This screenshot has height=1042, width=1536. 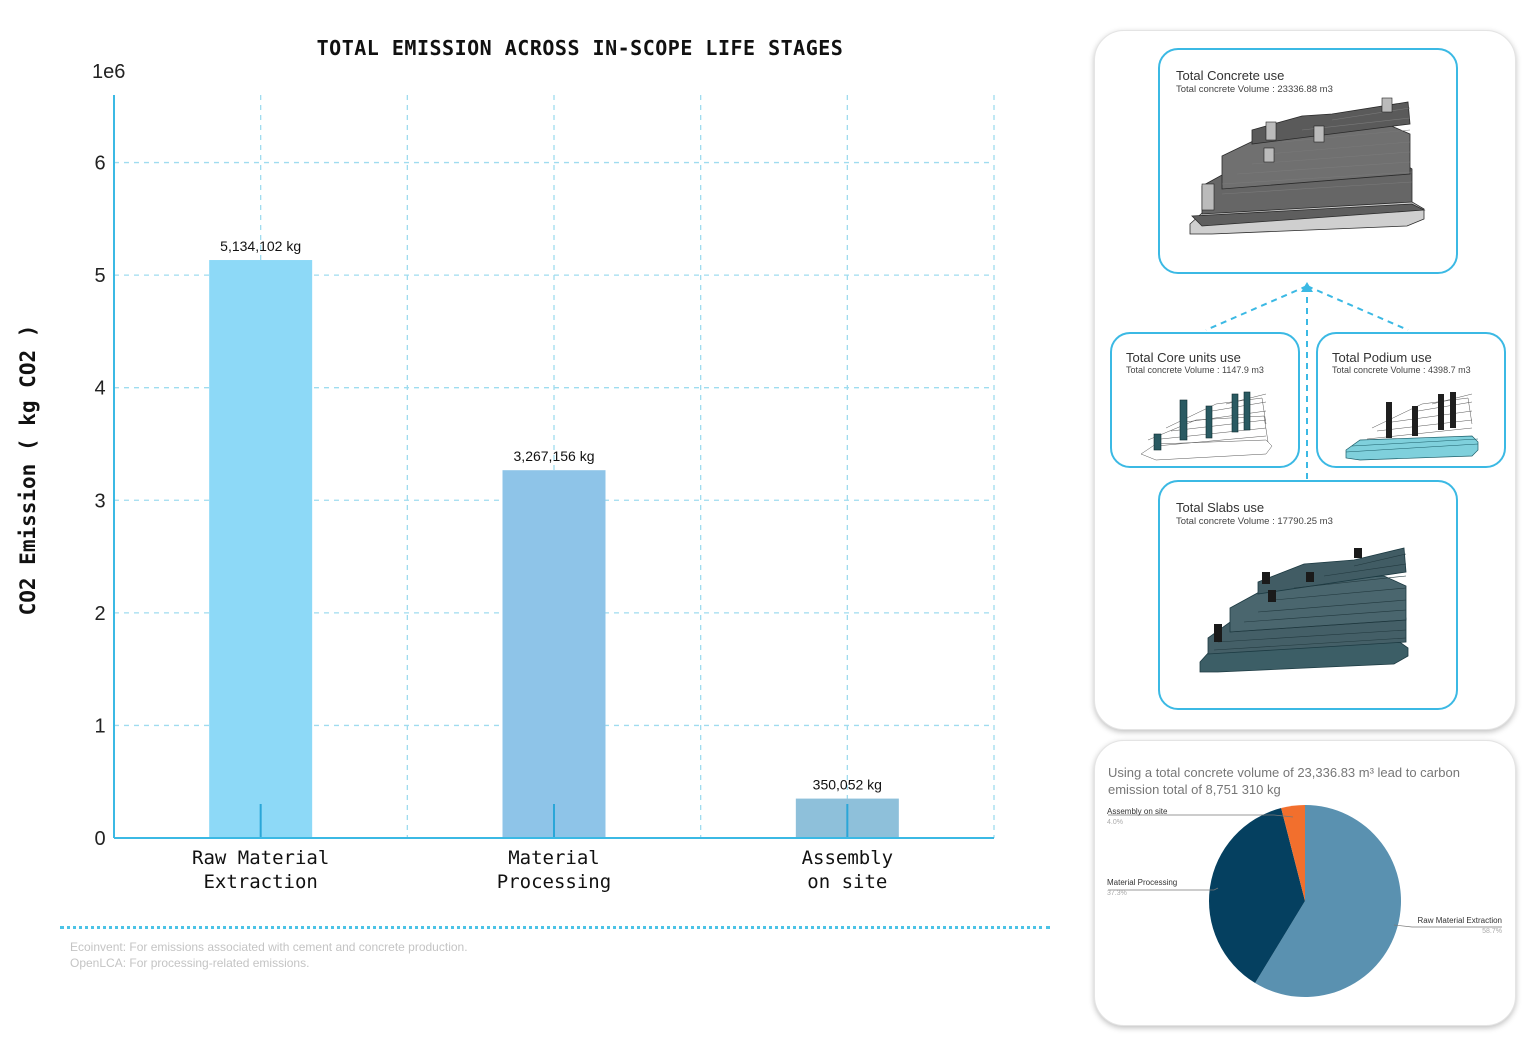 I want to click on divider, so click(x=555, y=927).